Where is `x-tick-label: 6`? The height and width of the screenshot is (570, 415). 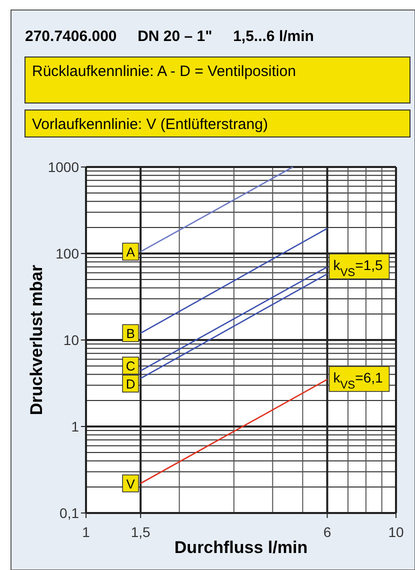
x-tick-label: 6 is located at coordinates (327, 532).